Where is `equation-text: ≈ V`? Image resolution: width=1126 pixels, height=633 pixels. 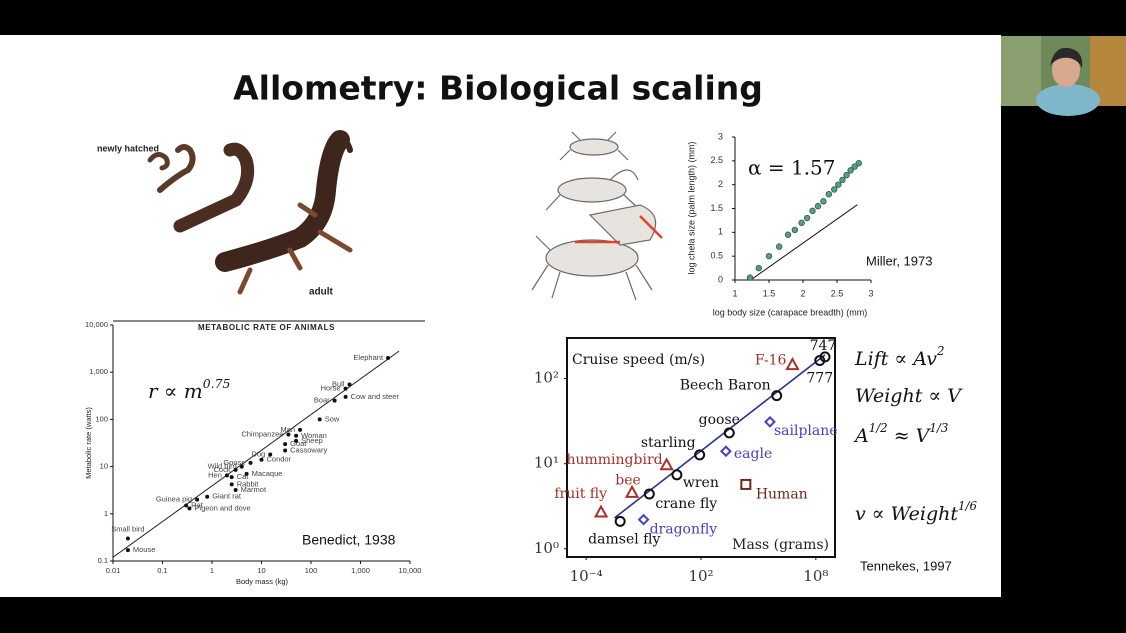
equation-text: ≈ V is located at coordinates (910, 436).